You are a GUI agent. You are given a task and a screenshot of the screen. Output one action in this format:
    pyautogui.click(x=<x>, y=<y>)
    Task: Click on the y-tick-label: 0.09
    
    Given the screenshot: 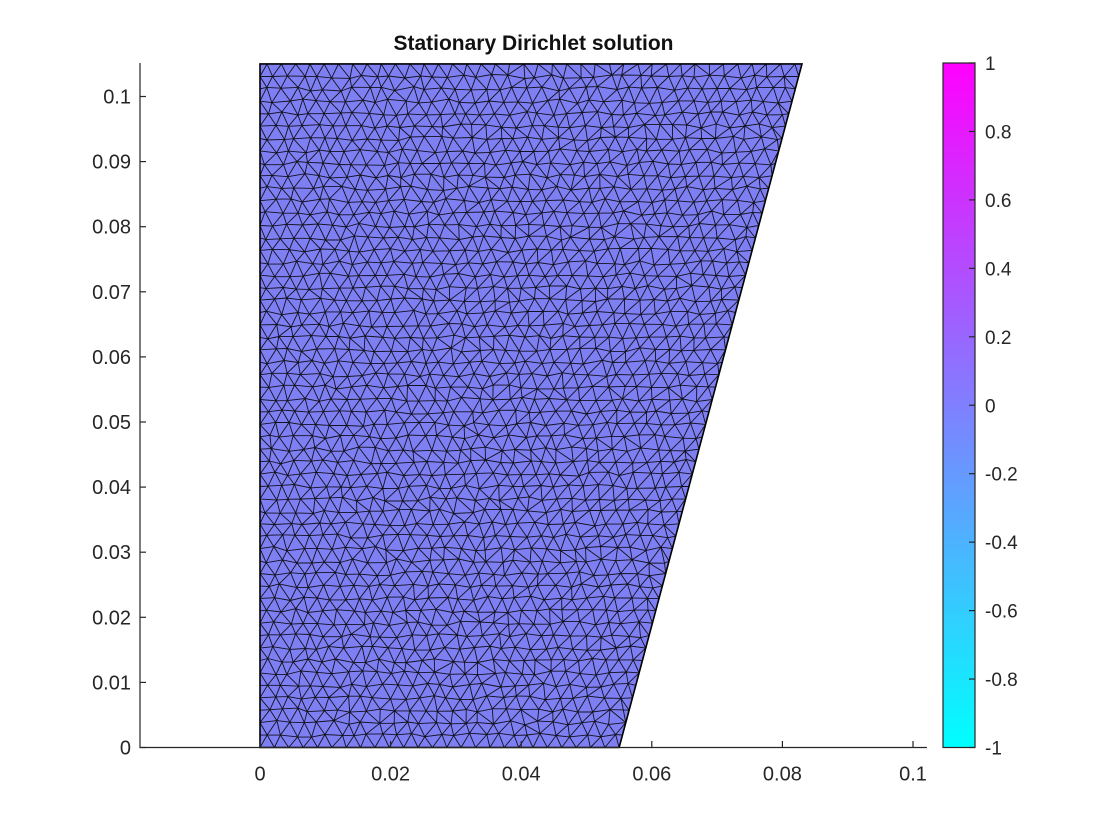 What is the action you would take?
    pyautogui.click(x=111, y=163)
    